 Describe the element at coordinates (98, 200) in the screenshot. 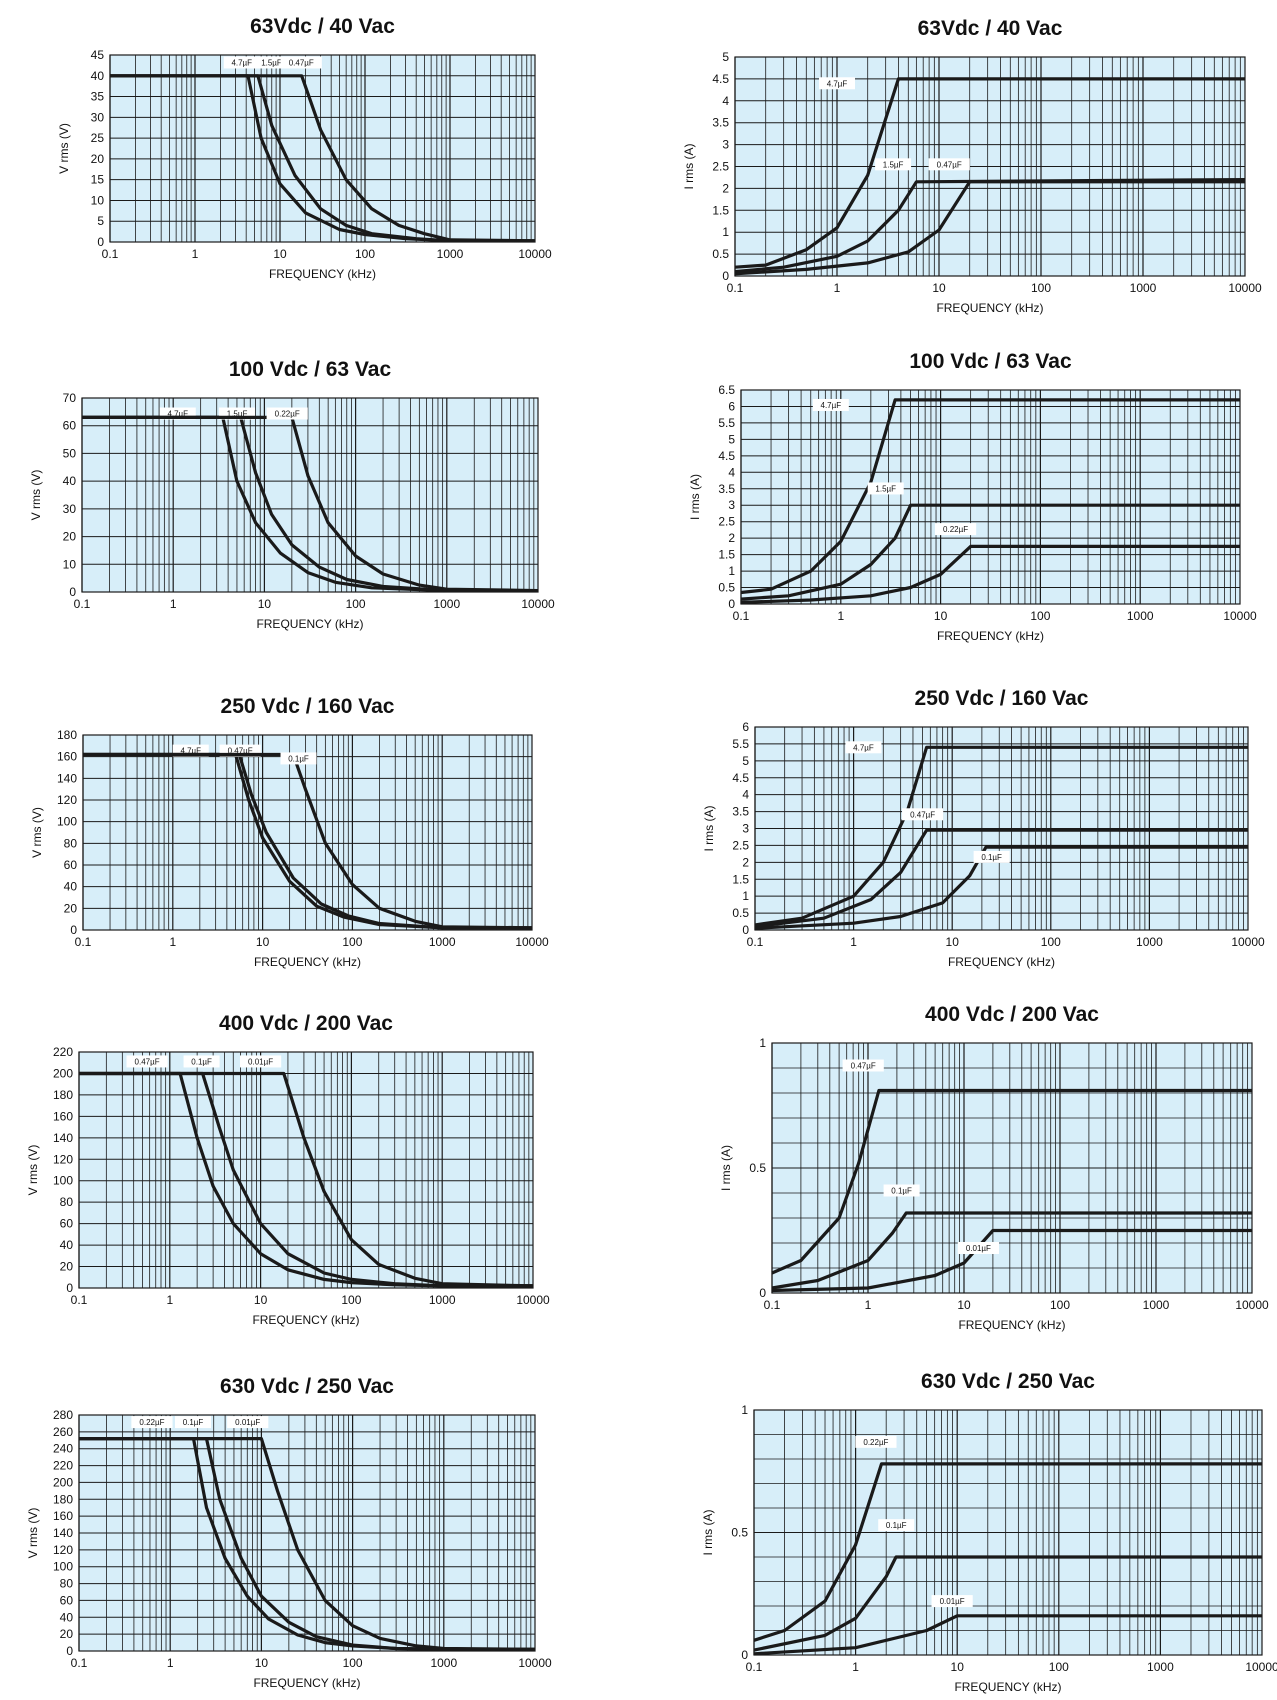

I see `y-tick-label: 10` at that location.